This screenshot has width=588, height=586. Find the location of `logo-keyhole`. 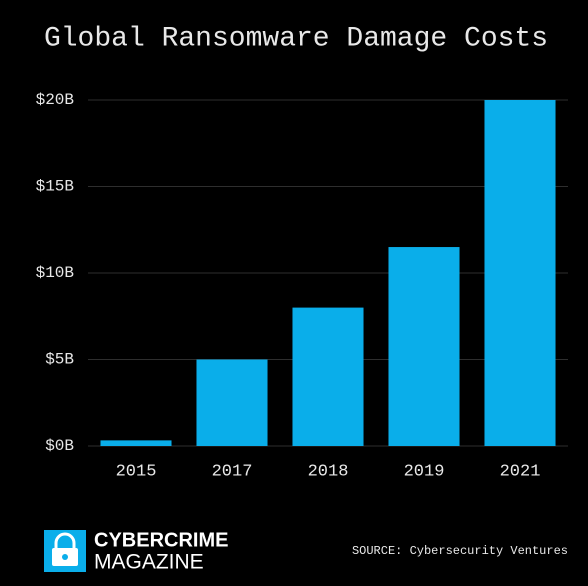

logo-keyhole is located at coordinates (65, 557).